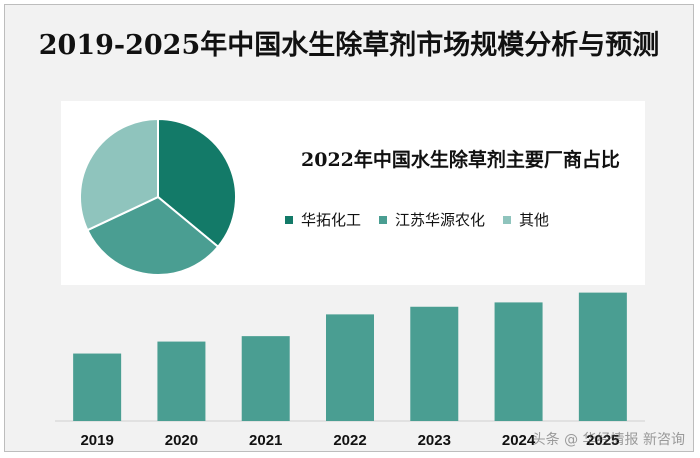 The height and width of the screenshot is (458, 700). What do you see at coordinates (602, 440) in the screenshot?
I see `x-tick-label: 2025` at bounding box center [602, 440].